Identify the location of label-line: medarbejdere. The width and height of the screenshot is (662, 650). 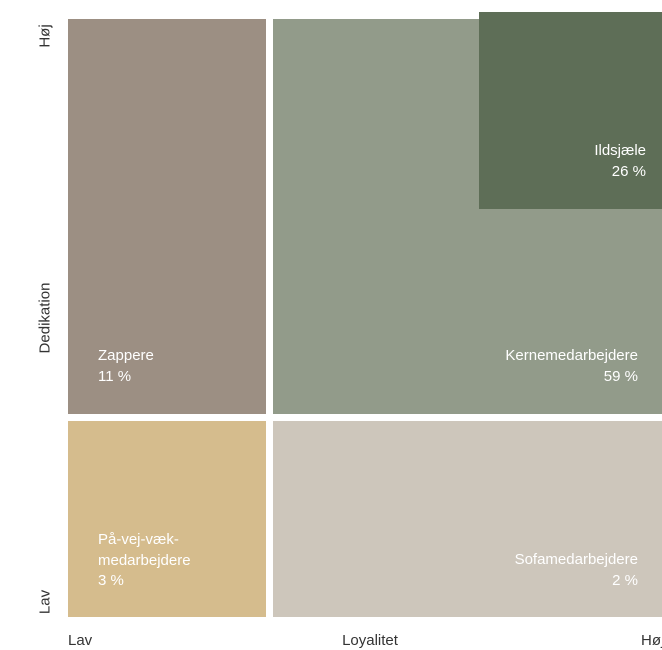
(144, 560).